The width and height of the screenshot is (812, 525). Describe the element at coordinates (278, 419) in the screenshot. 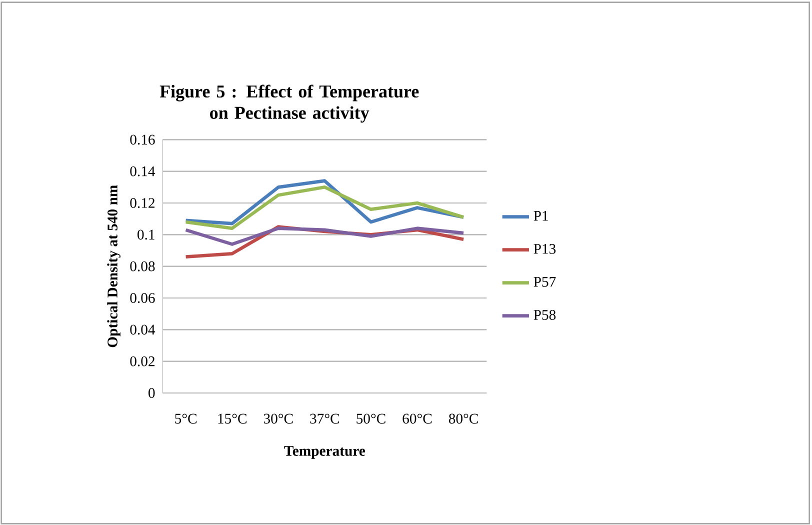

I see `x-tick-label: 30°C` at that location.